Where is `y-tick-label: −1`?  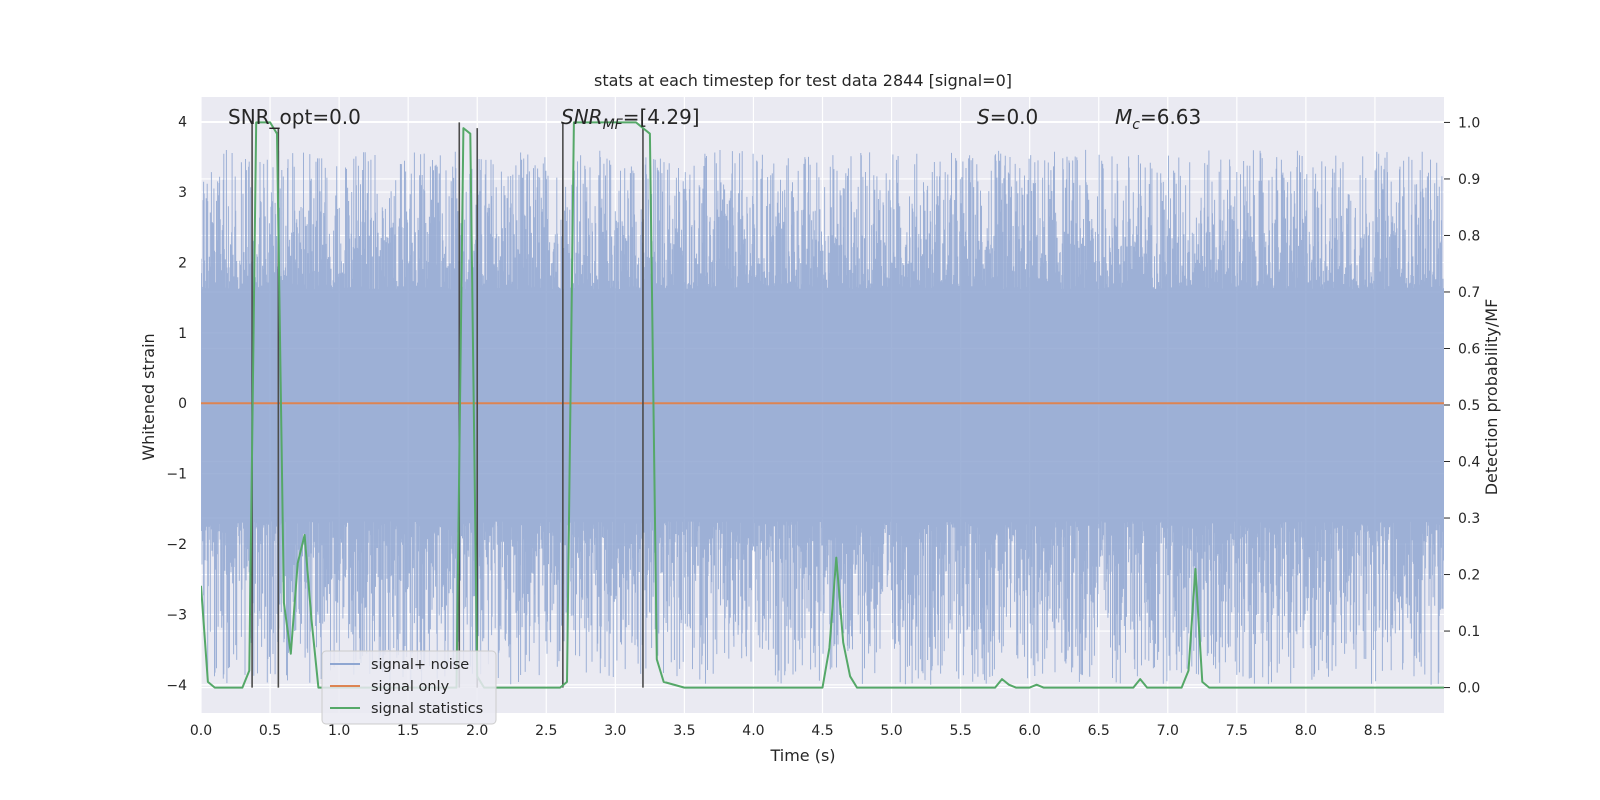
y-tick-label: −1 is located at coordinates (176, 475).